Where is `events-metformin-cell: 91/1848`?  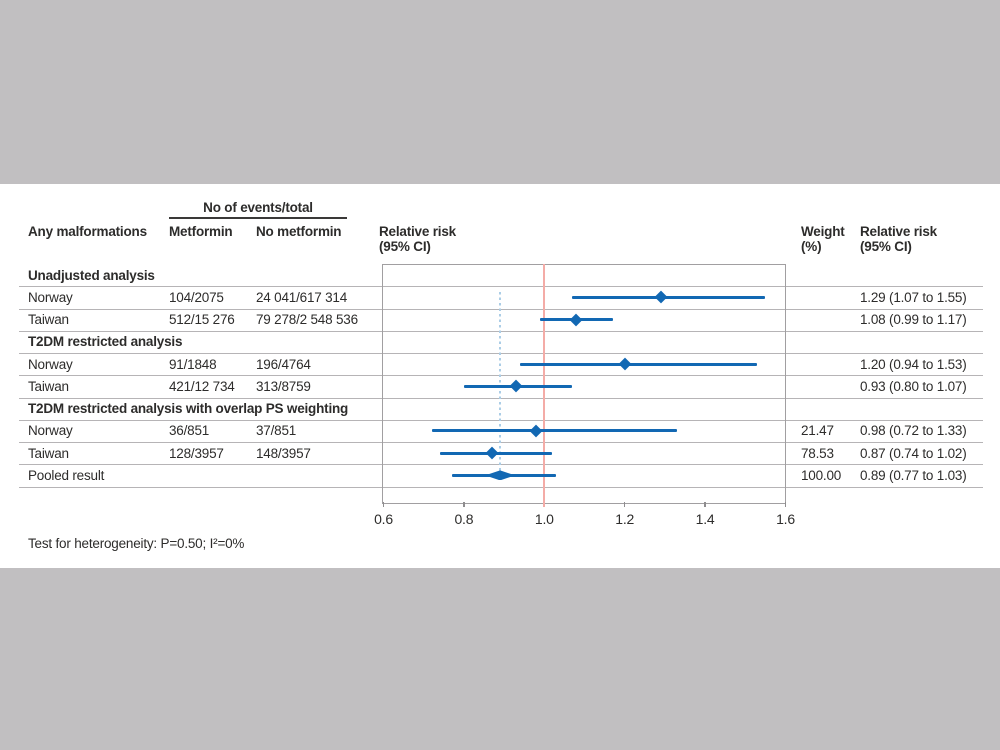 events-metformin-cell: 91/1848 is located at coordinates (193, 364).